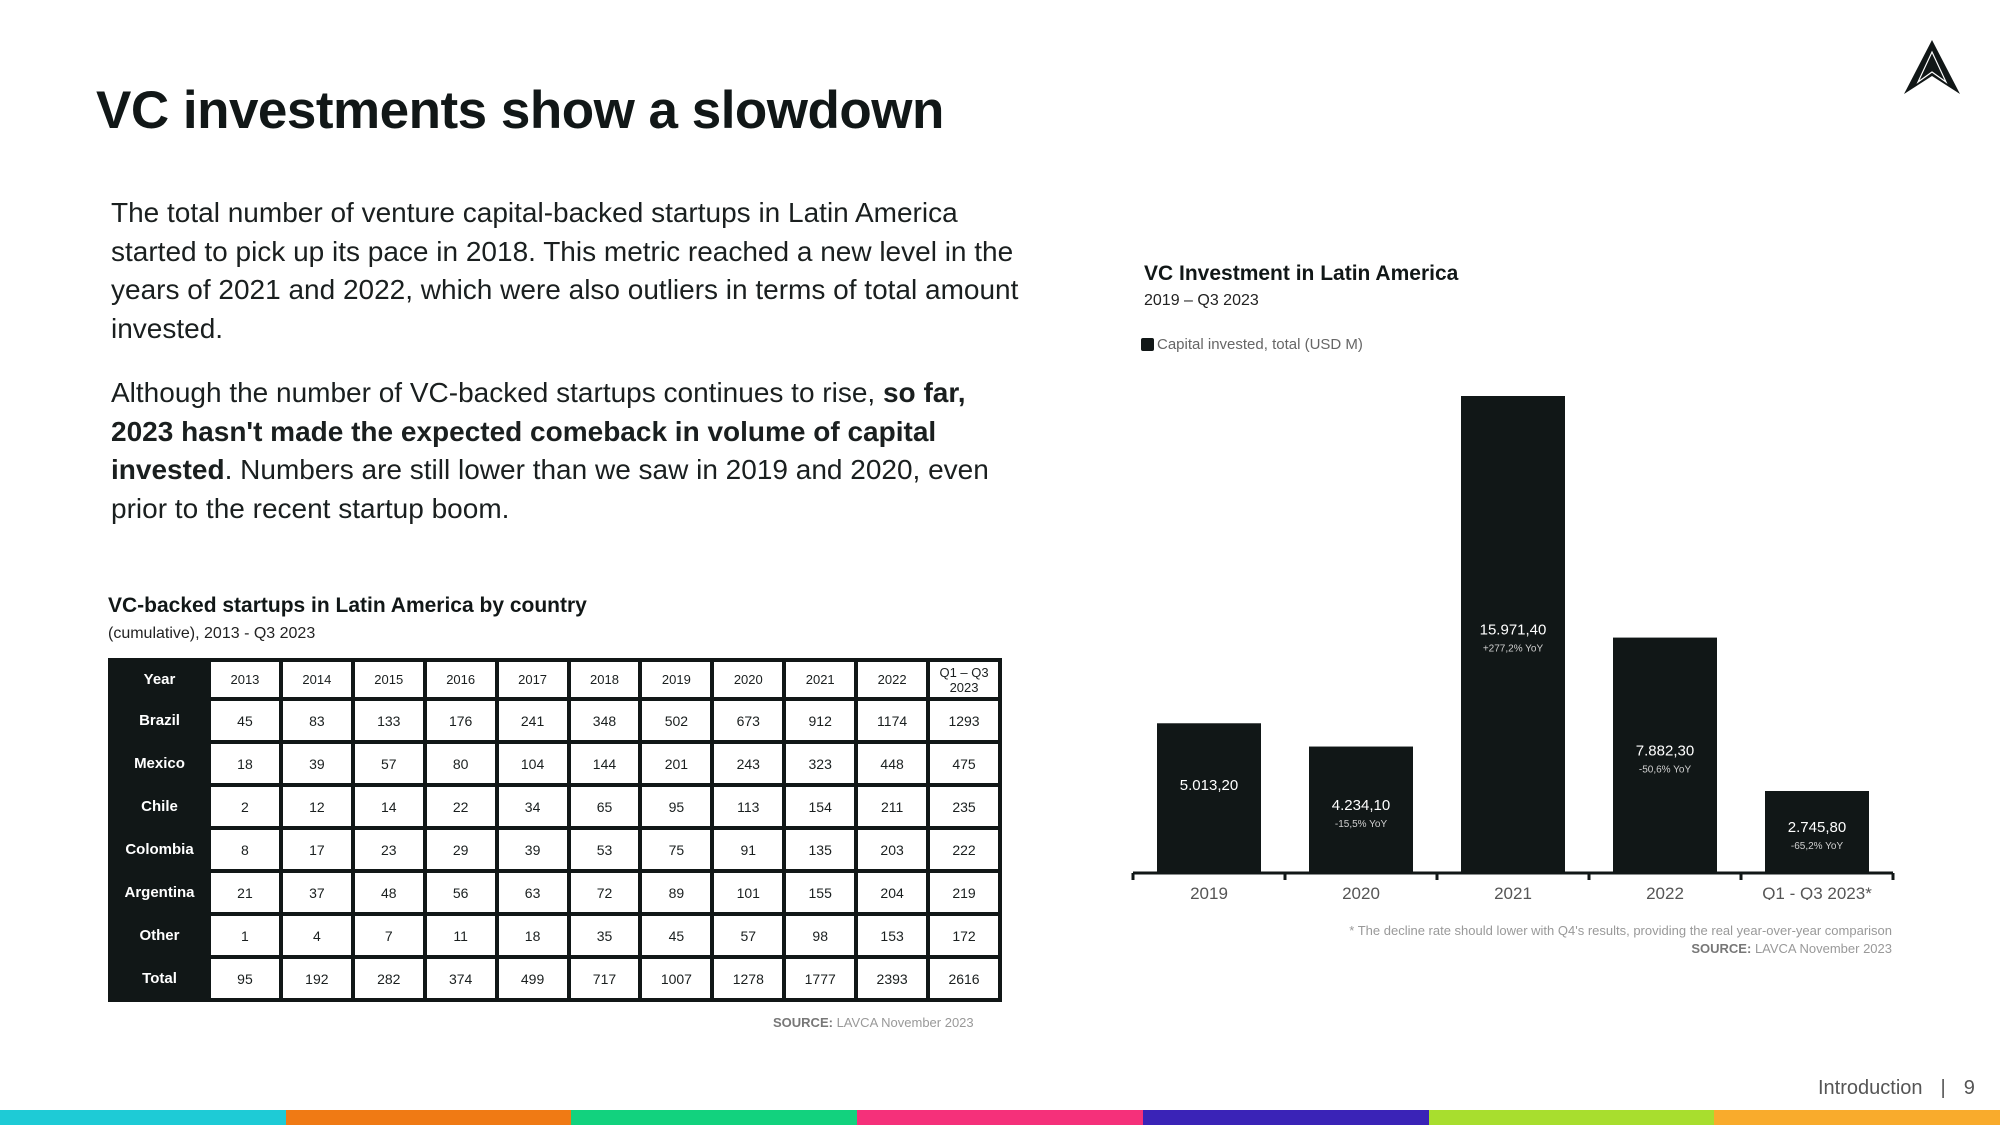 This screenshot has width=2000, height=1125. What do you see at coordinates (604, 720) in the screenshot?
I see `table-cell: 348` at bounding box center [604, 720].